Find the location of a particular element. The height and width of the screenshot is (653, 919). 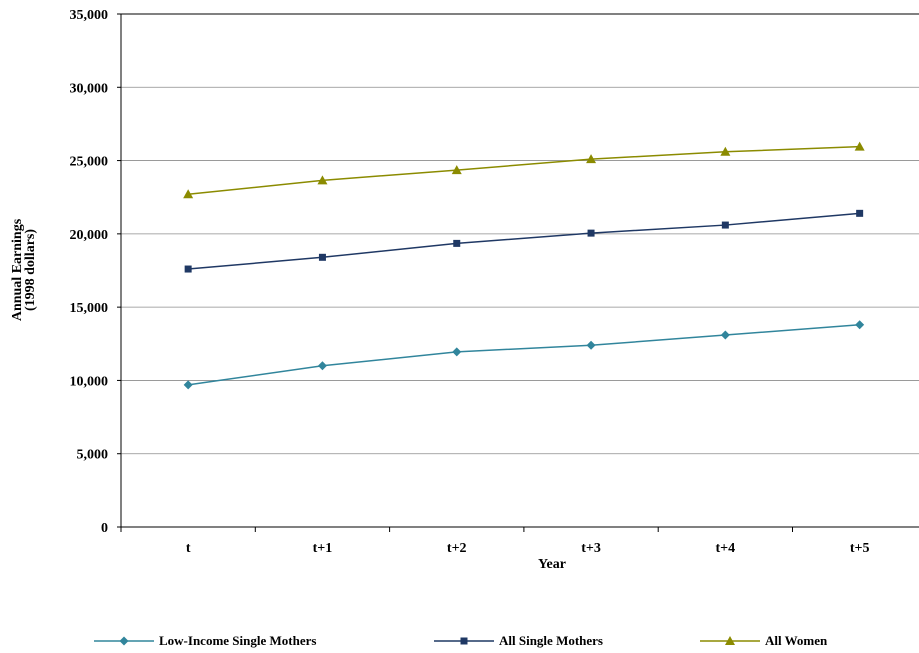

y-tick-label: 15,000 is located at coordinates (89, 308).